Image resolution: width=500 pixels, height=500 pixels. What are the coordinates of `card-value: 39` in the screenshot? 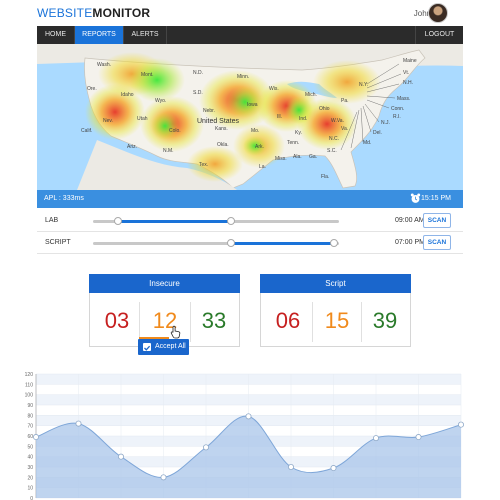 It's located at (385, 320).